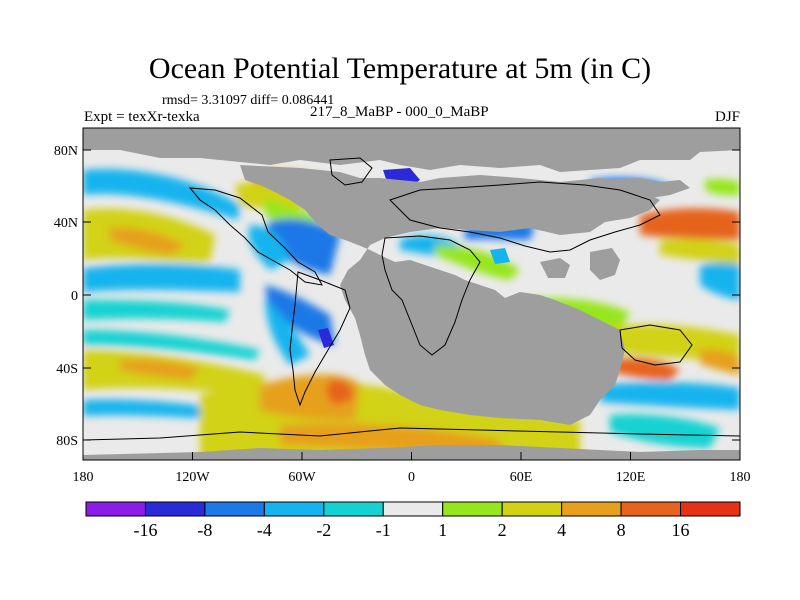  Describe the element at coordinates (442, 530) in the screenshot. I see `colorbar-label: 1` at that location.